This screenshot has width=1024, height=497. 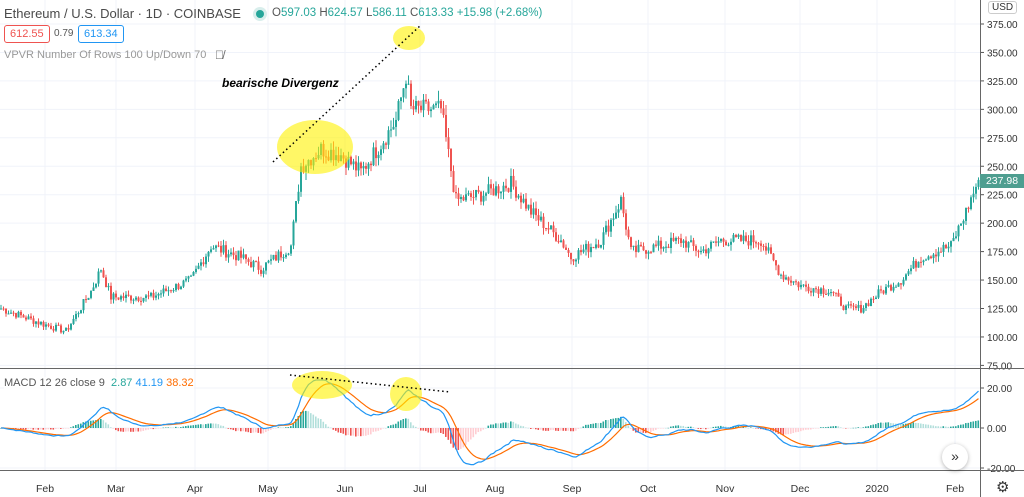 I want to click on macd-tick-label: 0.00, so click(x=997, y=429).